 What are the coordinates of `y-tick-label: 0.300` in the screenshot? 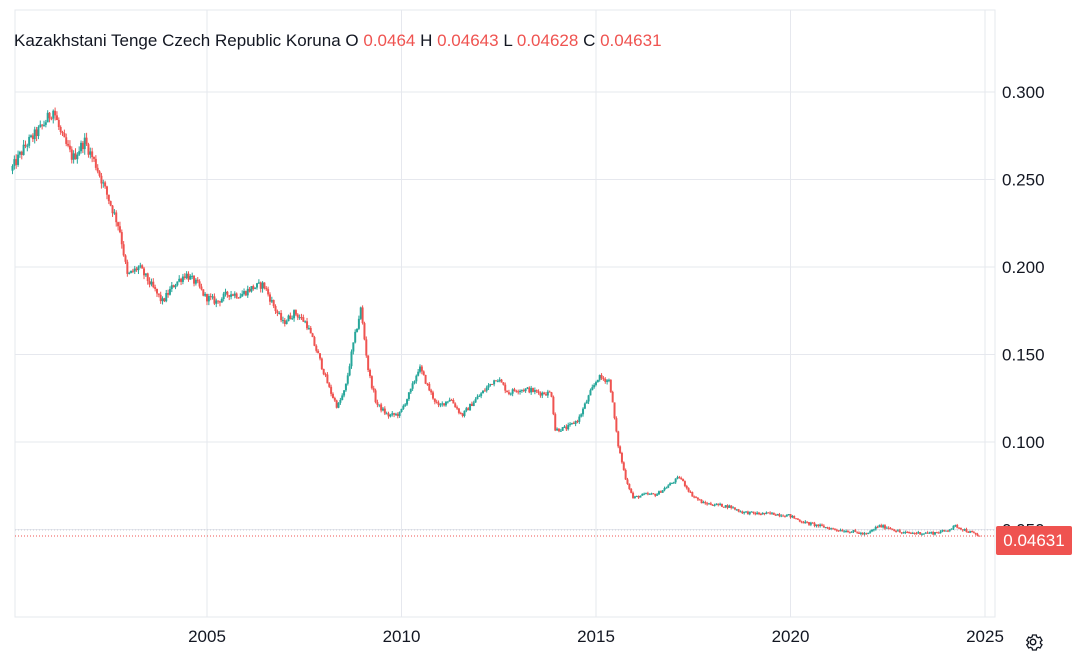 It's located at (1023, 92).